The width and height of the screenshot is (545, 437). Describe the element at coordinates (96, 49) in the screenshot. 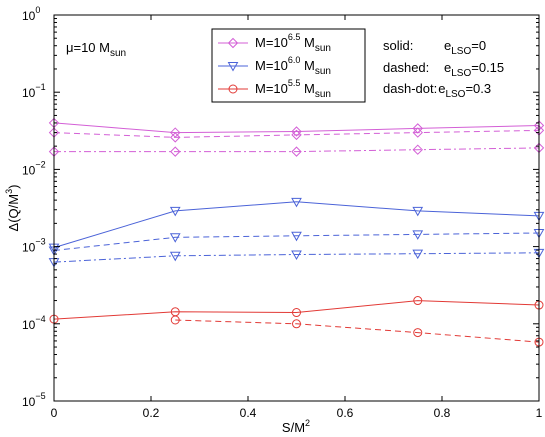

I see `mu-annotation: μ=10 Msun` at that location.